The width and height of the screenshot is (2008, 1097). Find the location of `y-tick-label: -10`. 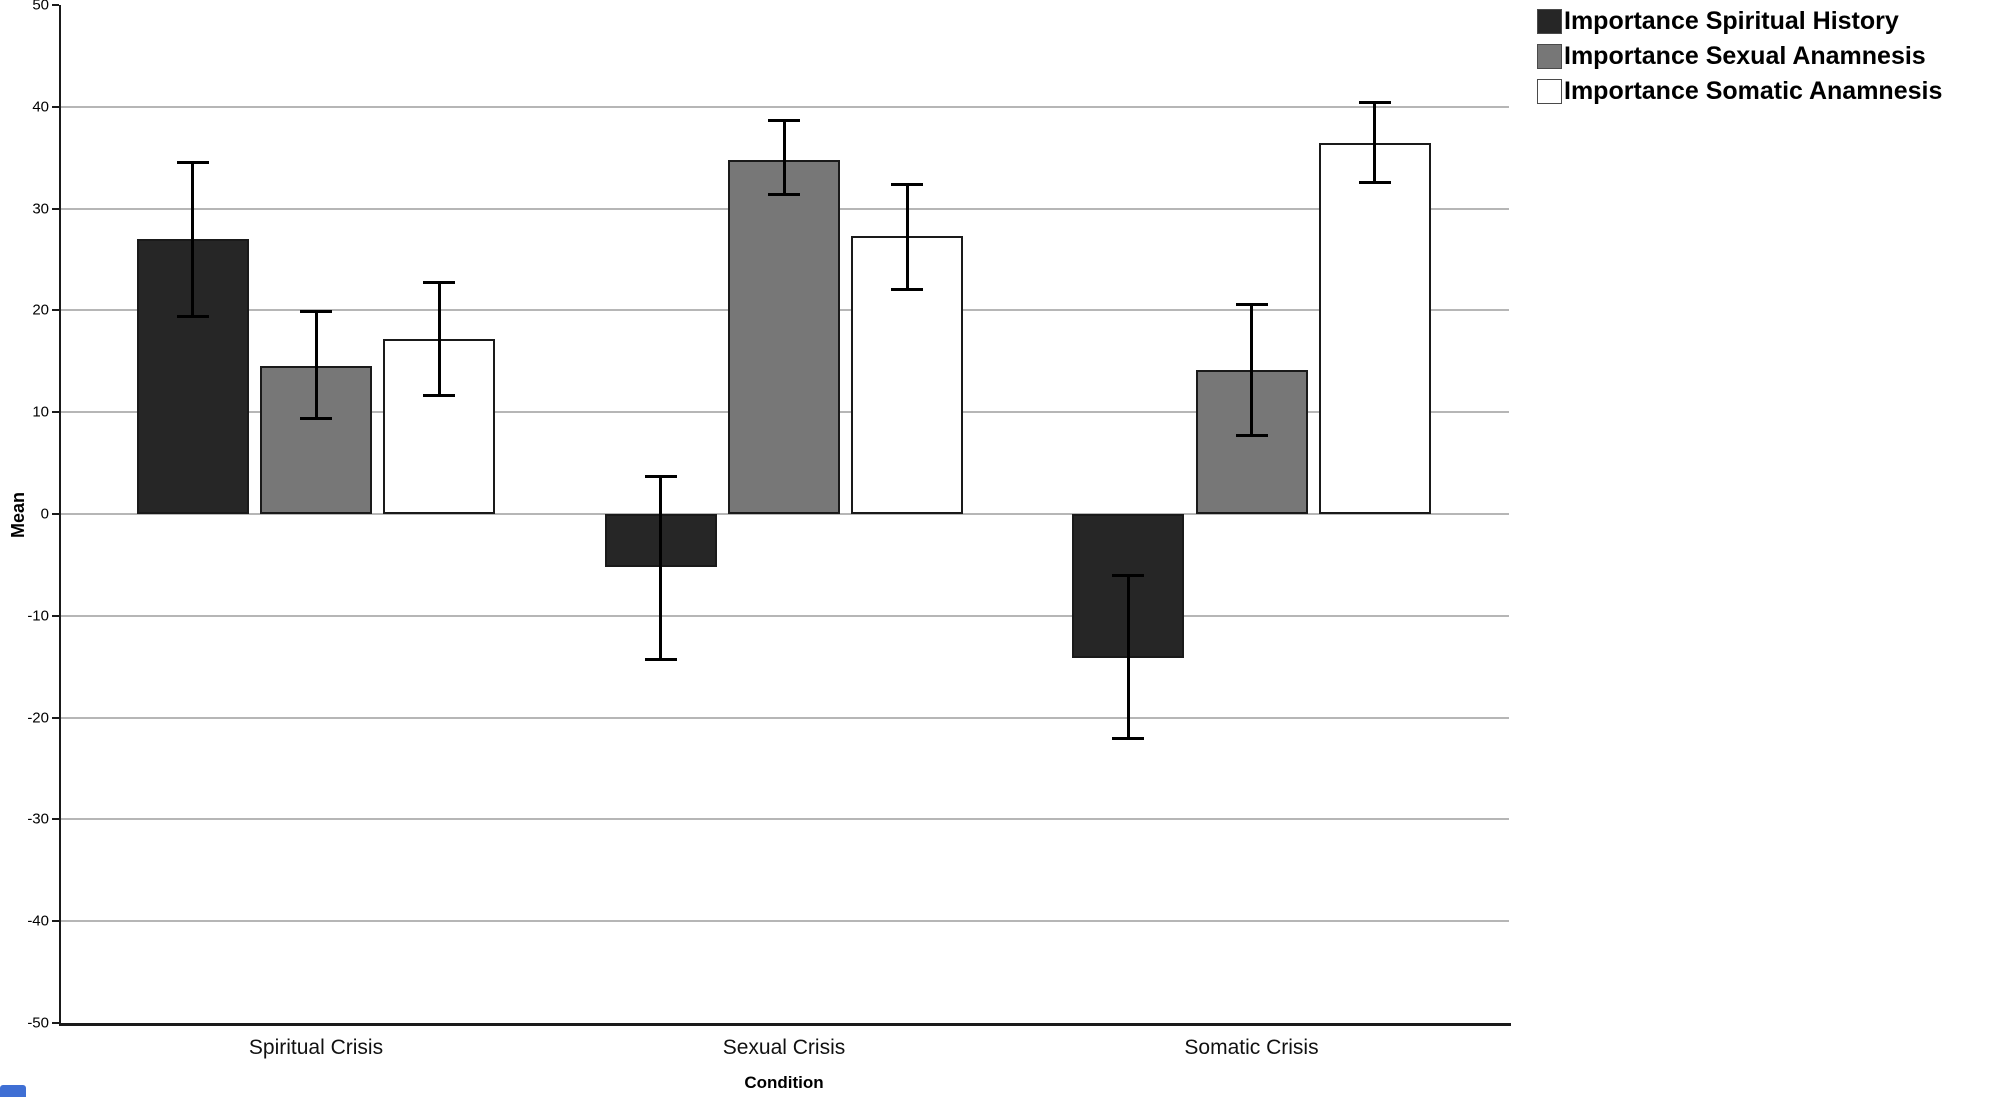

y-tick-label: -10 is located at coordinates (38, 616).